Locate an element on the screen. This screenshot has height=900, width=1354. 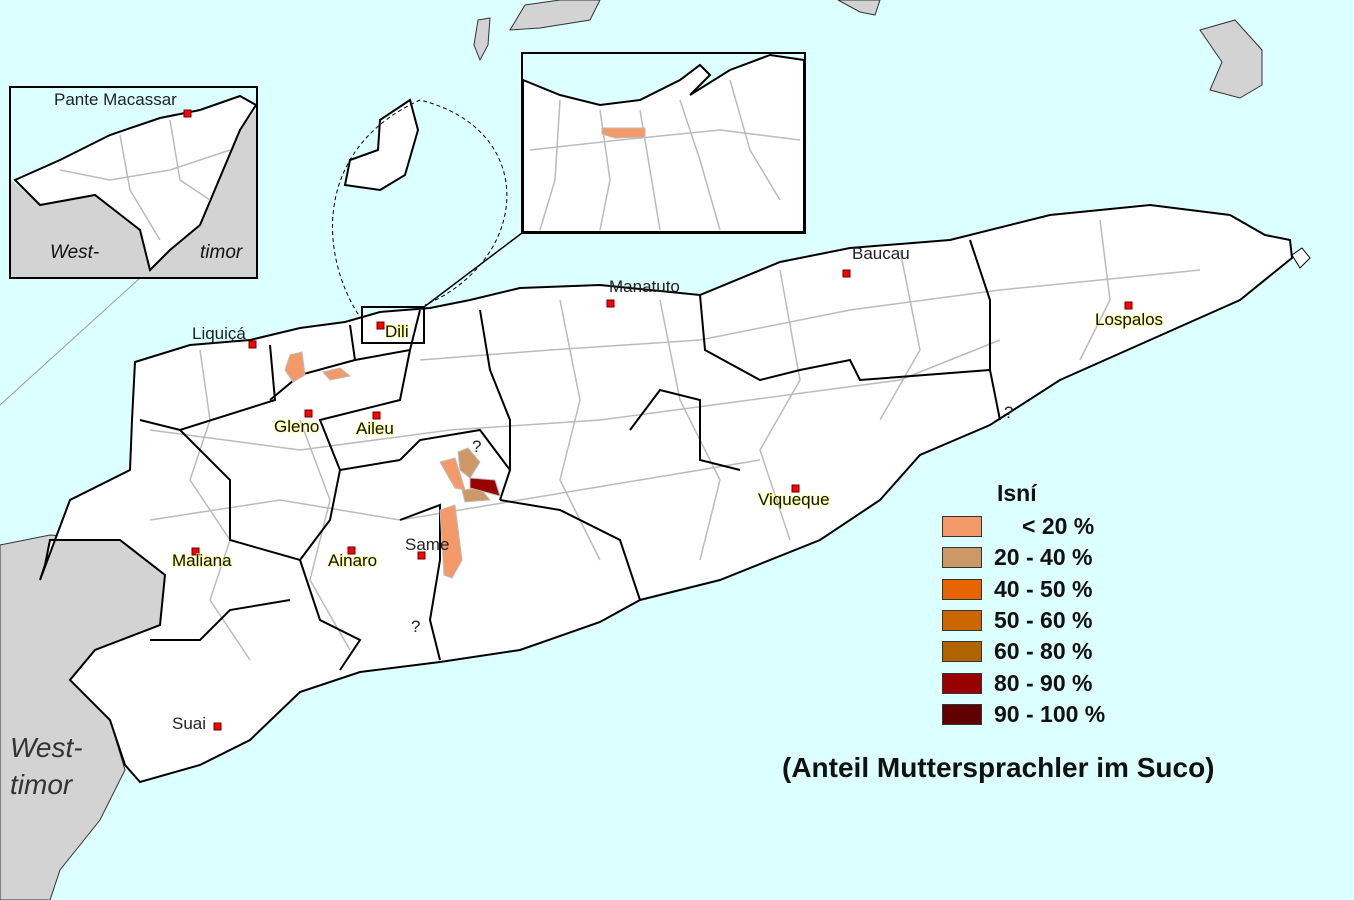
label-baucau: Baucau is located at coordinates (881, 253).